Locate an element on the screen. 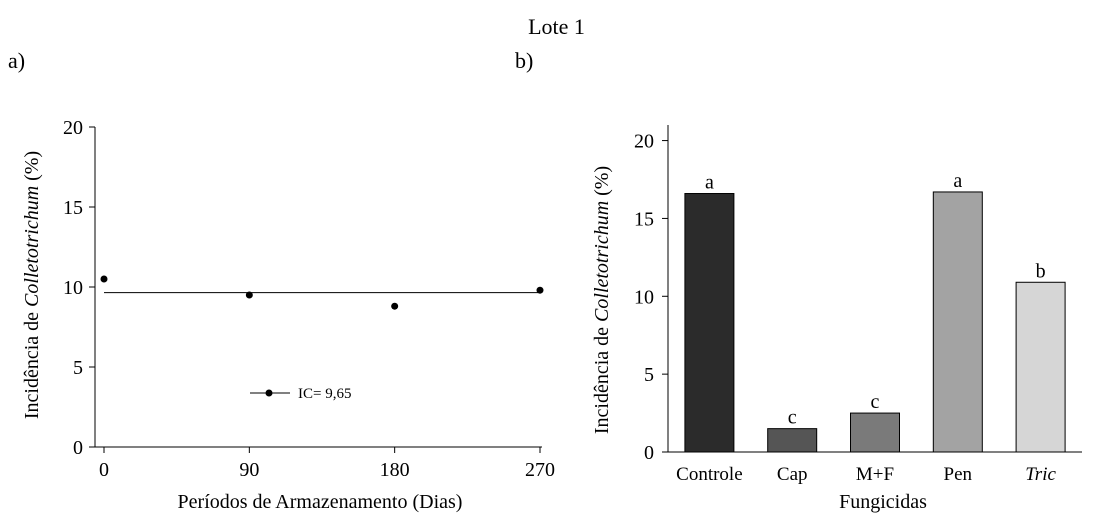 The height and width of the screenshot is (517, 1113). x-tick-label: 90 is located at coordinates (249, 470).